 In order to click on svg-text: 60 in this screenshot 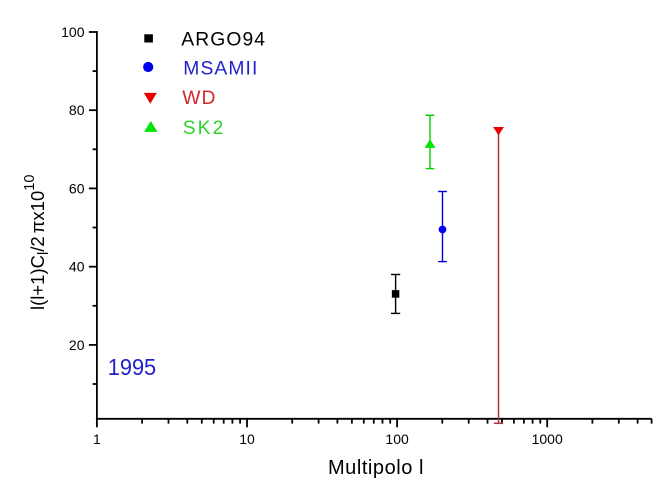, I will do `click(77, 188)`.